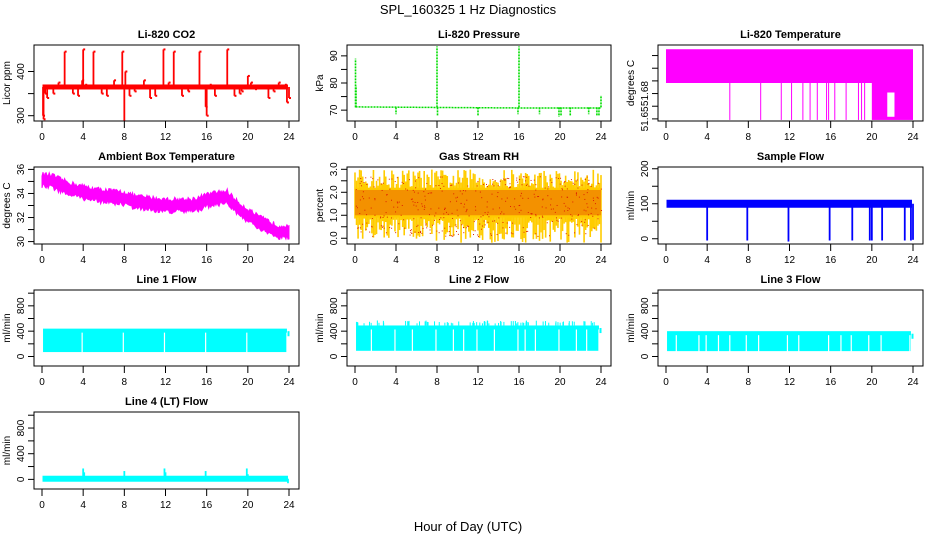 The image size is (936, 540). Describe the element at coordinates (21, 356) in the screenshot. I see `y-tick-label: 0` at that location.